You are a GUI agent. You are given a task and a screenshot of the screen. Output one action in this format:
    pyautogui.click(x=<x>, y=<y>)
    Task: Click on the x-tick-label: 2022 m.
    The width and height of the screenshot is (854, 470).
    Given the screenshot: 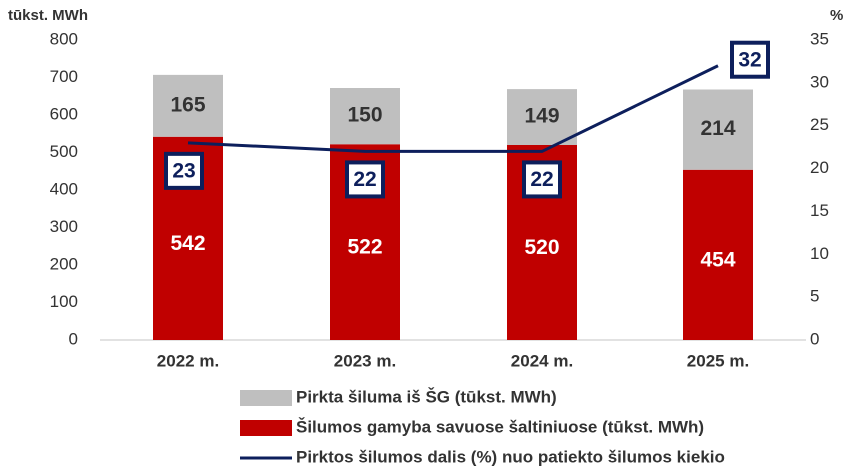 What is the action you would take?
    pyautogui.click(x=188, y=360)
    